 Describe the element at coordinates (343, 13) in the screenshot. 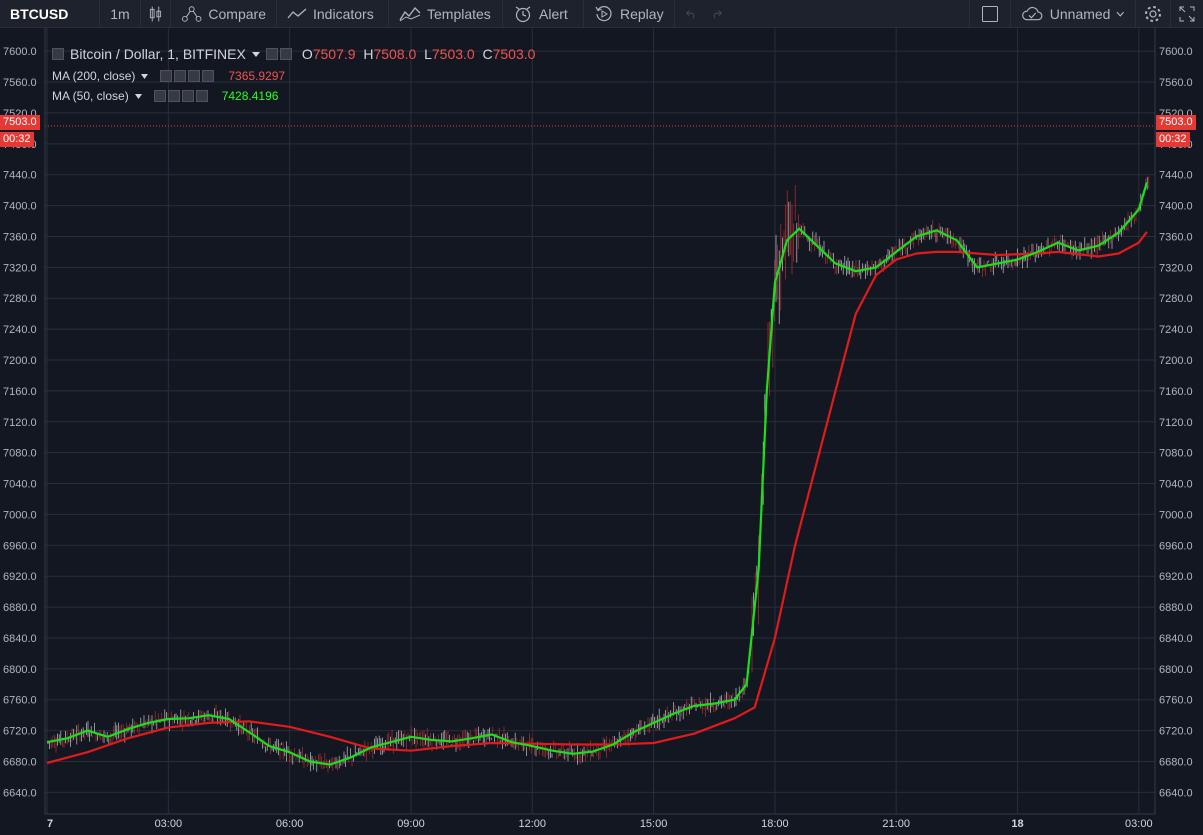

I see `indicators-label: Indicators` at that location.